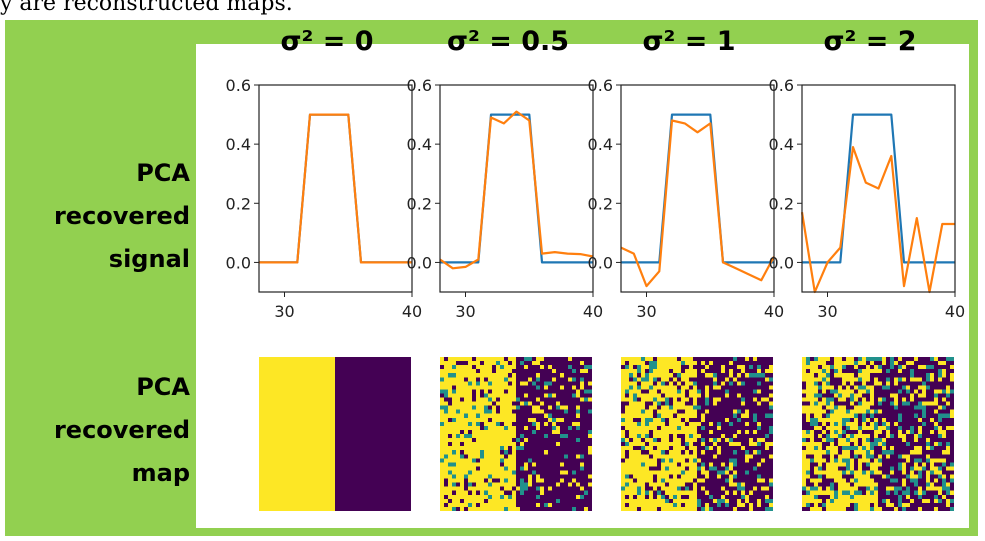  Describe the element at coordinates (163, 173) in the screenshot. I see `row-label-signal-line-1: PCA` at that location.